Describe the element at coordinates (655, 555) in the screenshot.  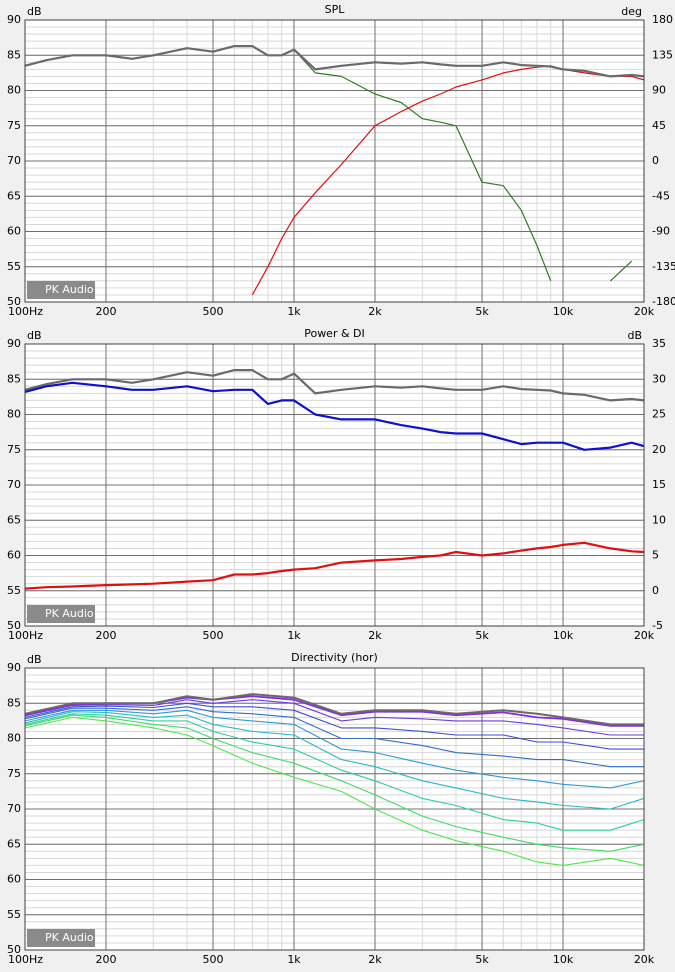
I see `y2-tick-label: 5` at that location.